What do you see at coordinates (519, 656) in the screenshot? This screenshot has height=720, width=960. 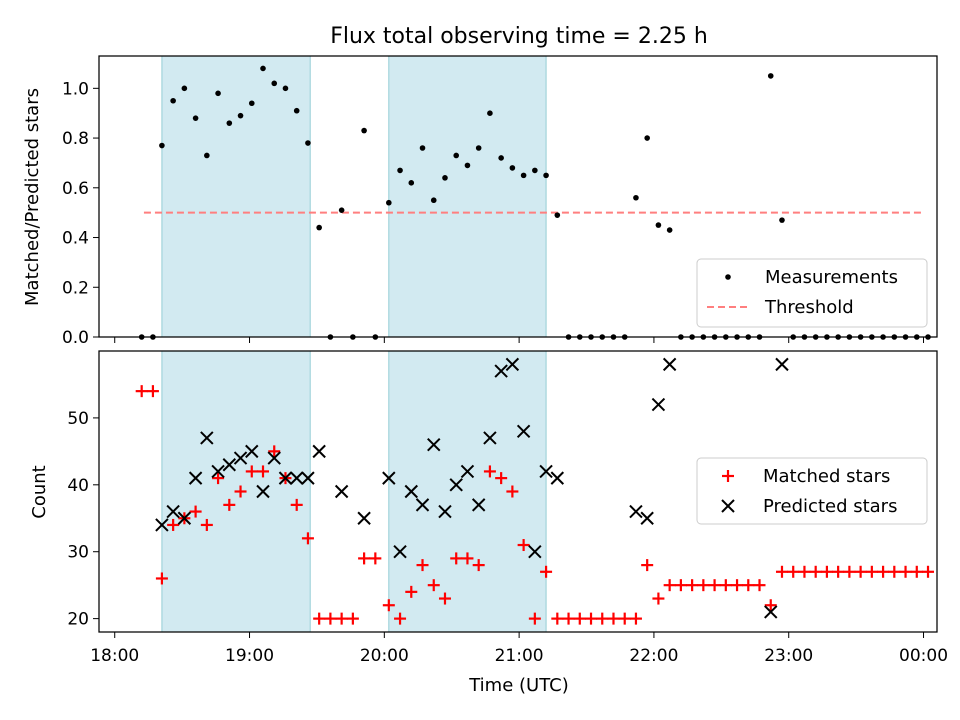 I see `x-tick-label: 21:00` at bounding box center [519, 656].